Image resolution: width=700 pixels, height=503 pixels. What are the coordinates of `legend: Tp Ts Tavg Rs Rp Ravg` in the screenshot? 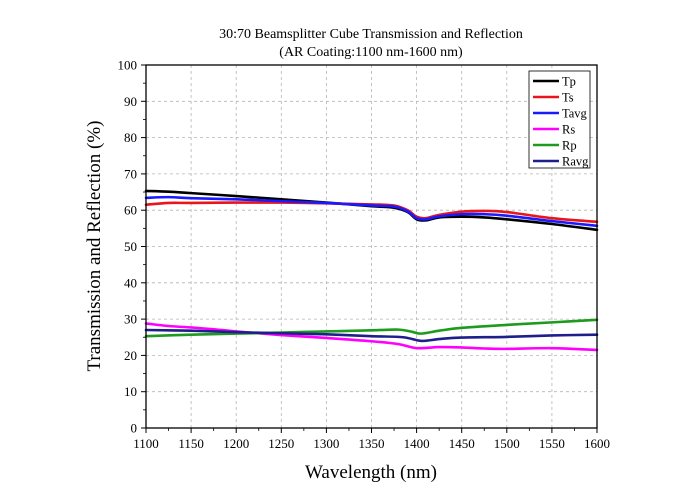 It's located at (559, 119).